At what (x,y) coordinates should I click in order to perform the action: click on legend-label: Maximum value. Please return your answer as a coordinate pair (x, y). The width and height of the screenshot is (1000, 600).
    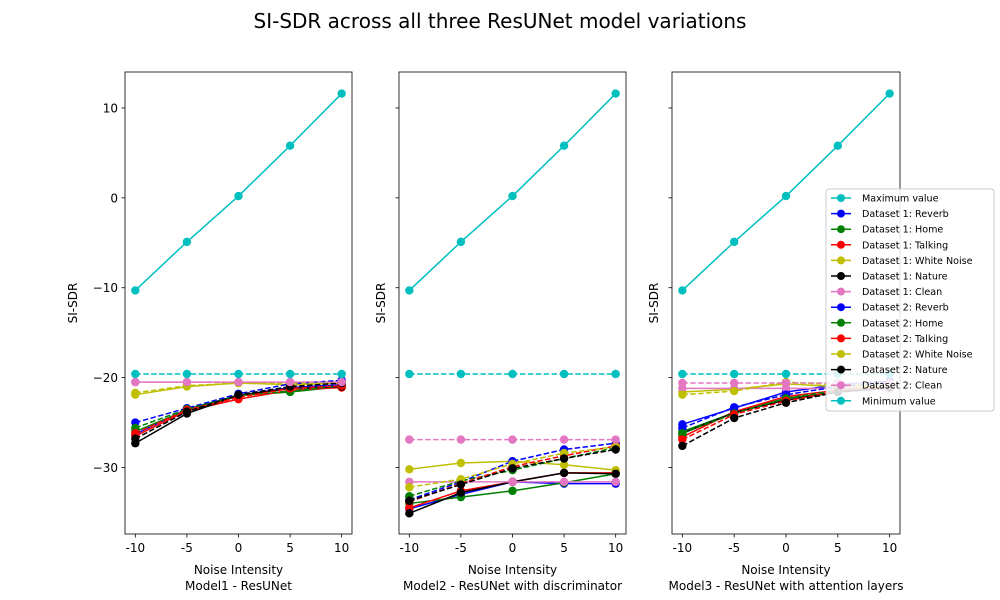
    Looking at the image, I should click on (900, 199).